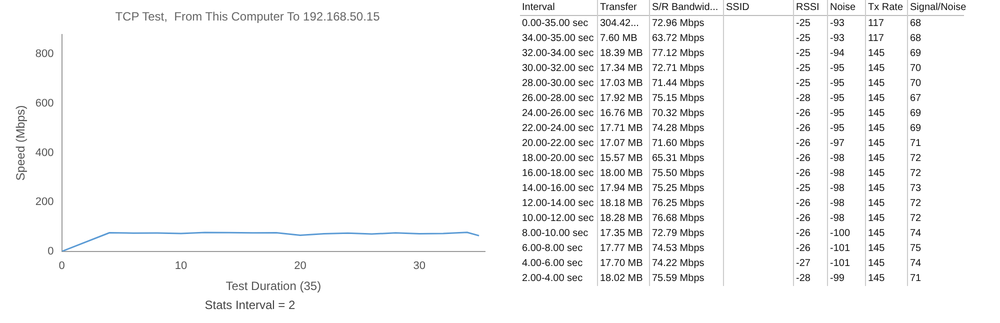 Image resolution: width=1000 pixels, height=323 pixels. What do you see at coordinates (181, 266) in the screenshot?
I see `x-tick-label: 10` at bounding box center [181, 266].